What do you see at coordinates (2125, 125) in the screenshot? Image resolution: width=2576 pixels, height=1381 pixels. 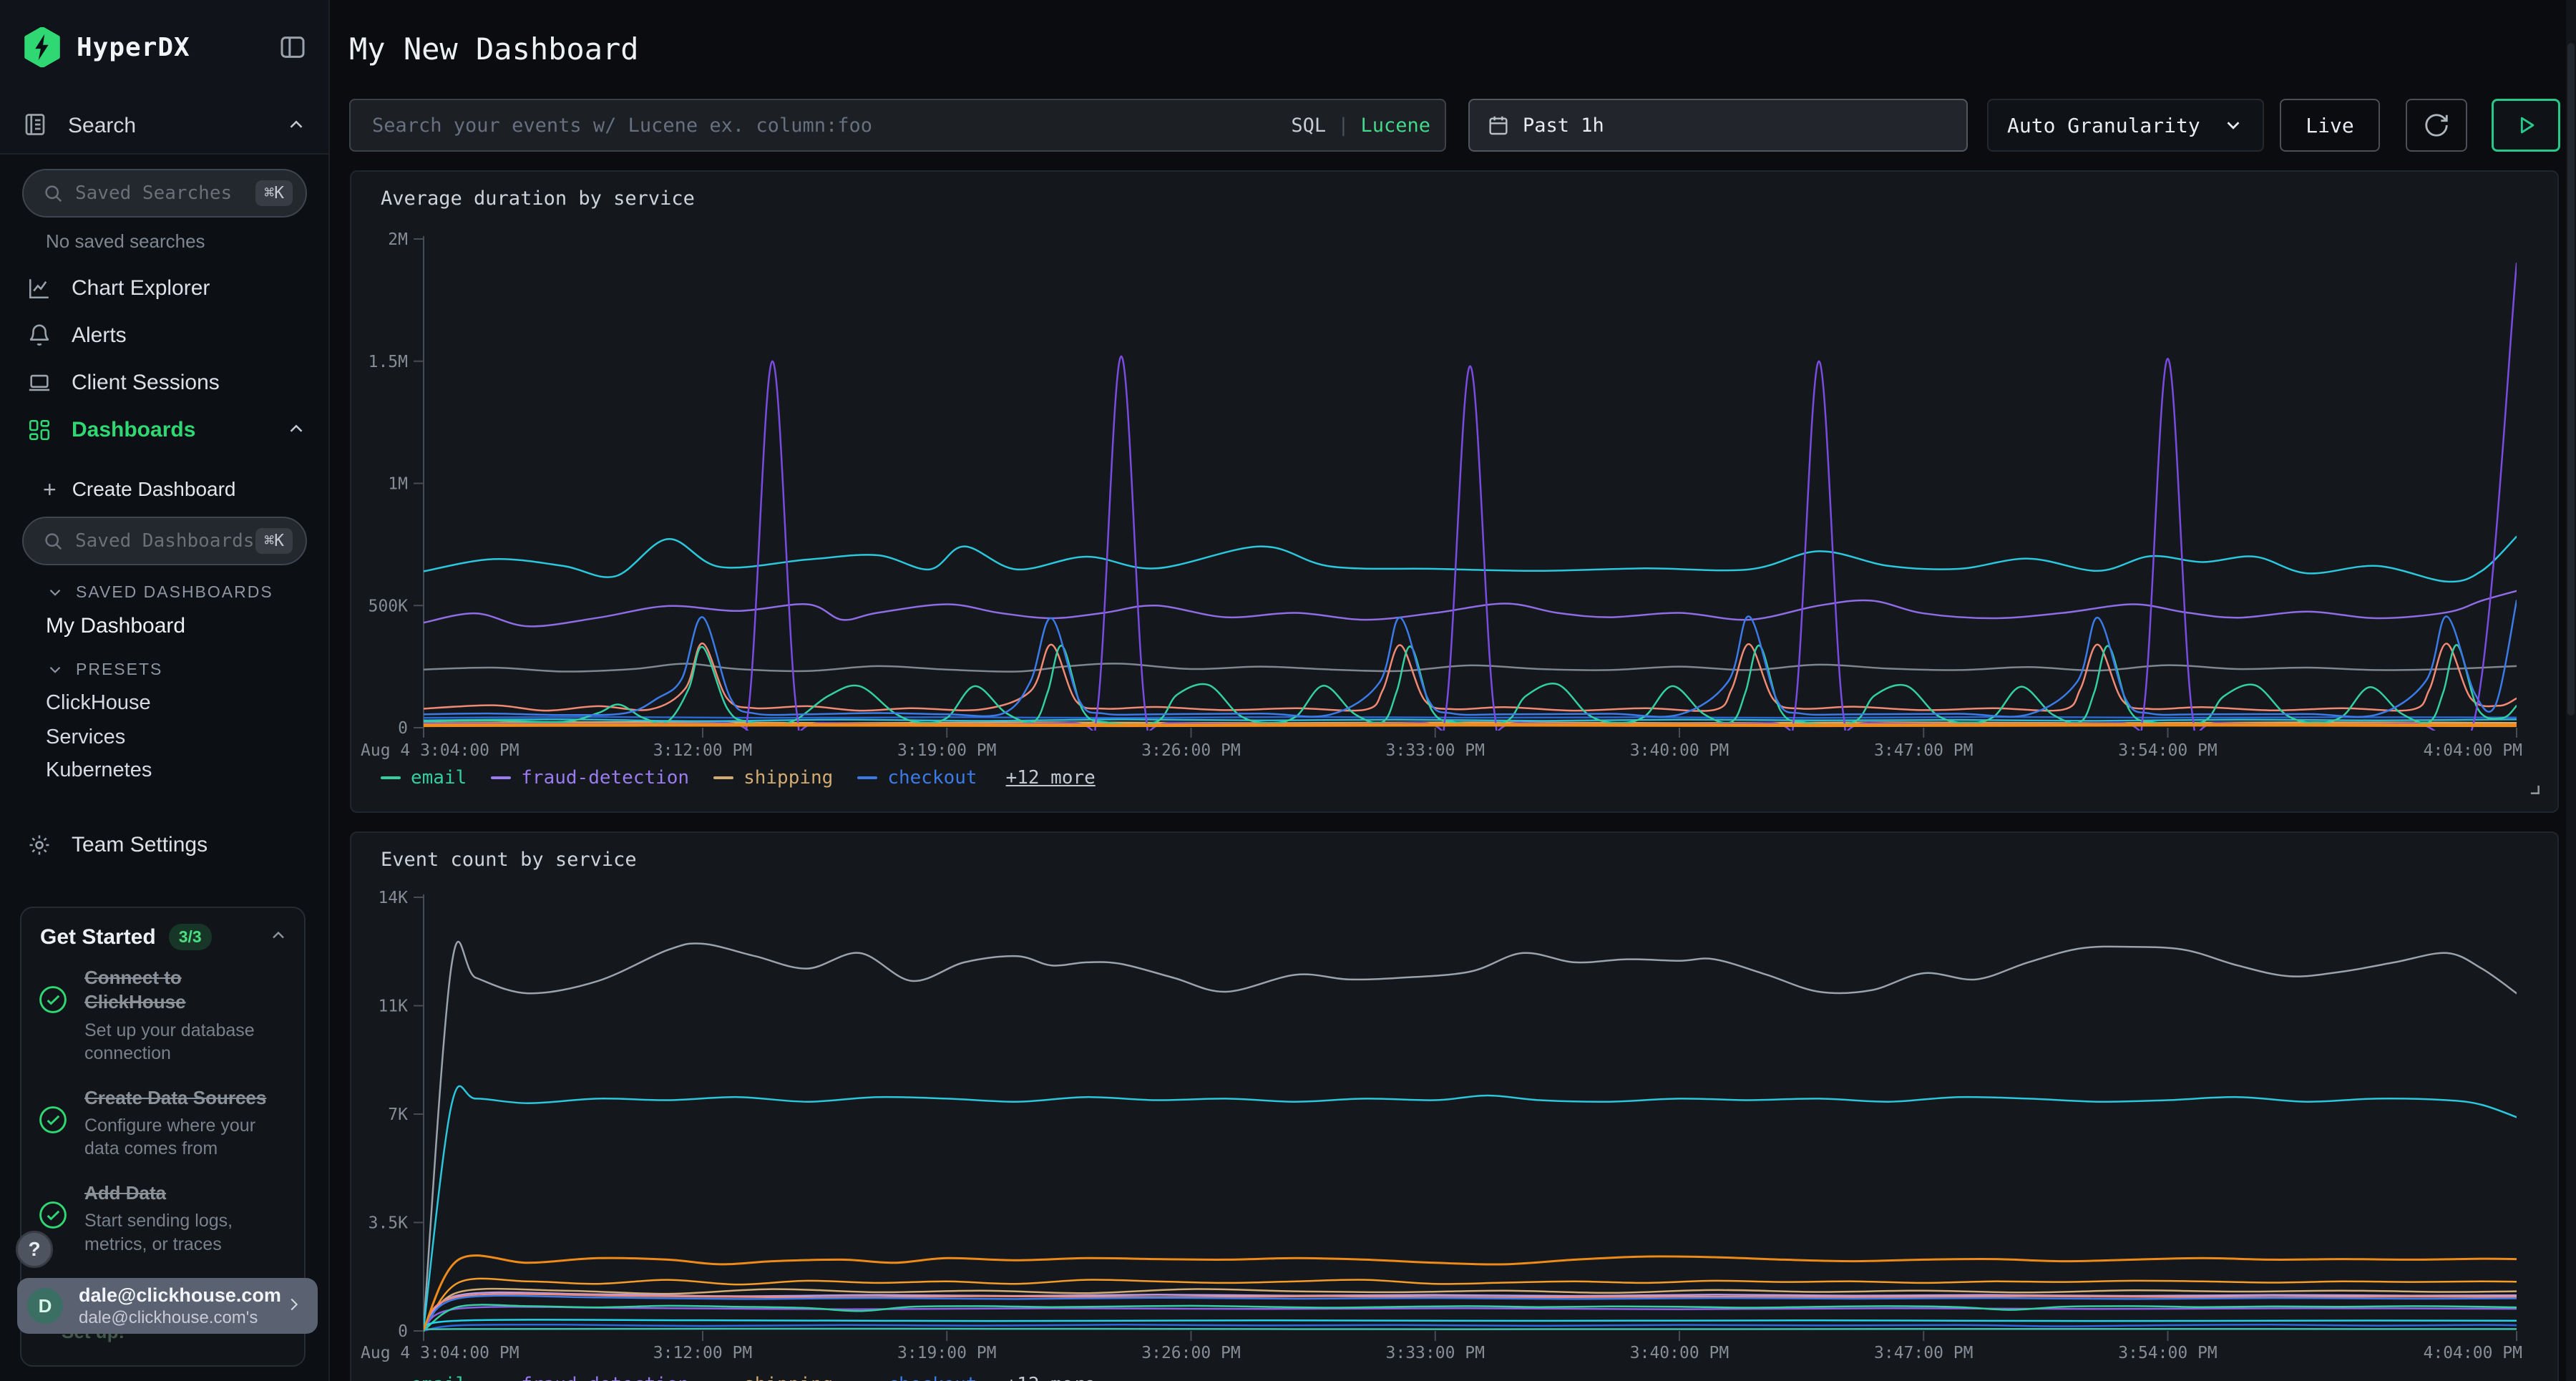 I see `granularity-select: Auto Granularity` at bounding box center [2125, 125].